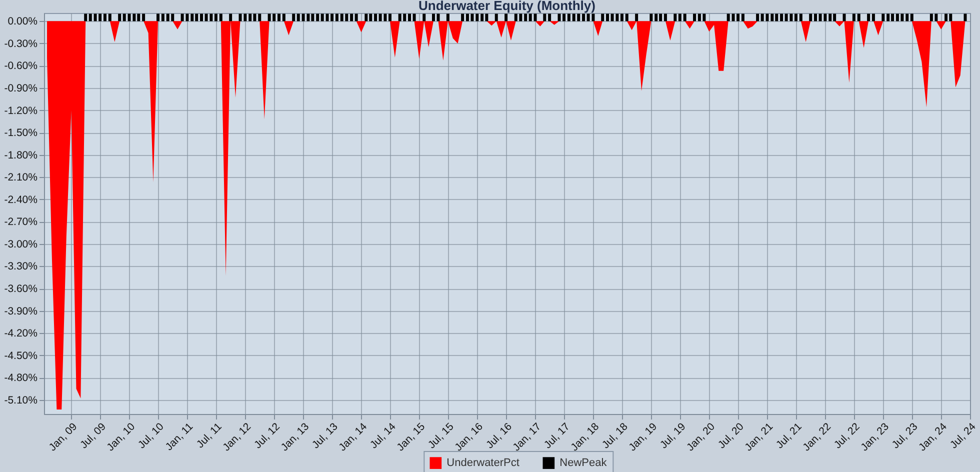 The image size is (980, 472). What do you see at coordinates (21, 44) in the screenshot?
I see `y-tick-label: -0.30%` at bounding box center [21, 44].